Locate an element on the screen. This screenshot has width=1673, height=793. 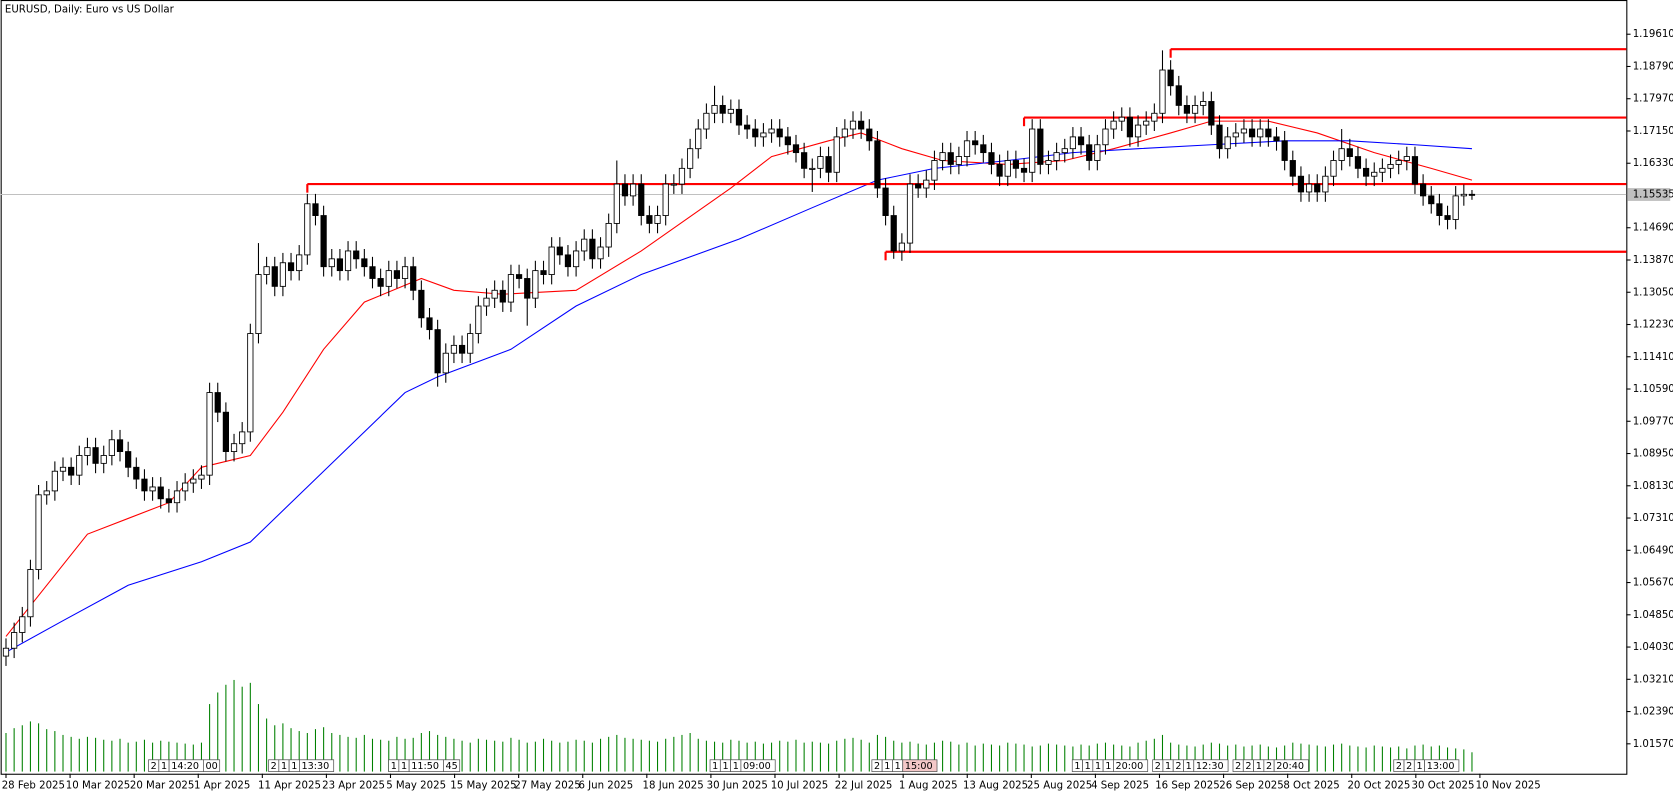
event-label: 20:40 is located at coordinates (1290, 766).